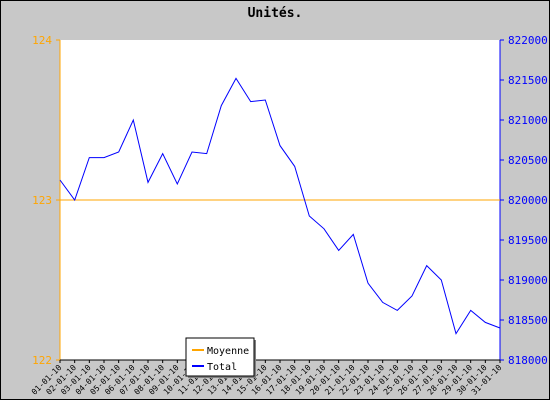 This screenshot has height=400, width=550. Describe the element at coordinates (528, 160) in the screenshot. I see `right-tick-label: 820500` at that location.